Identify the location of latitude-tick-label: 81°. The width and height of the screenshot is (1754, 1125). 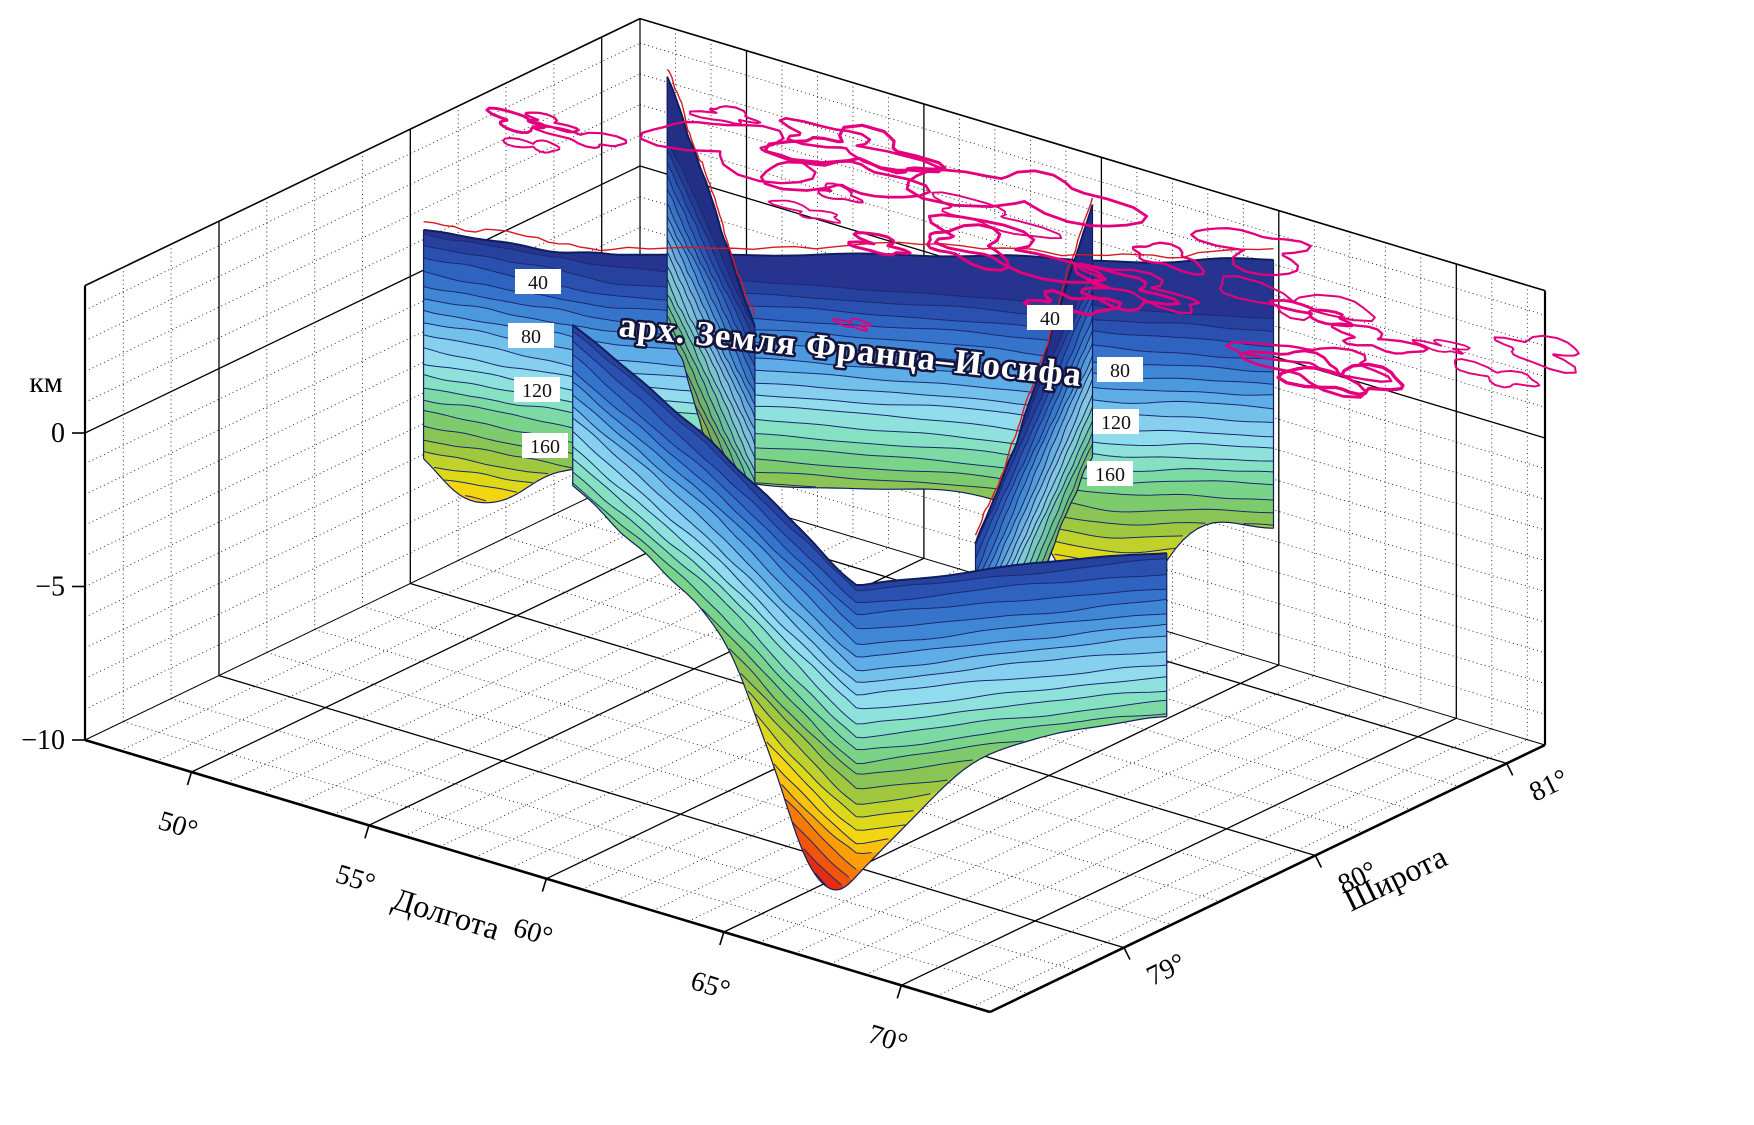
(1549, 785).